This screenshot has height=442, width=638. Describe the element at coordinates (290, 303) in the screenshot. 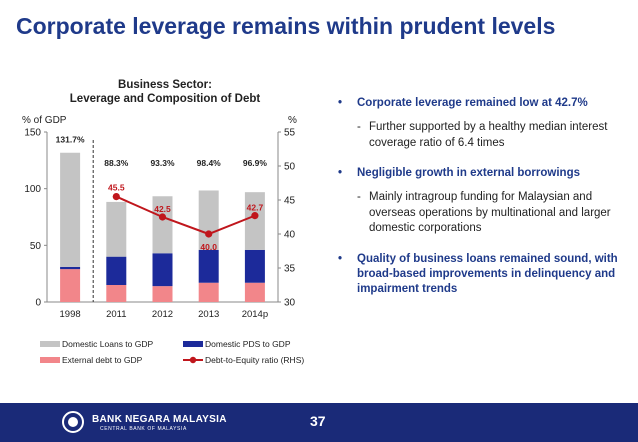

I see `right-tick-label: 30` at that location.